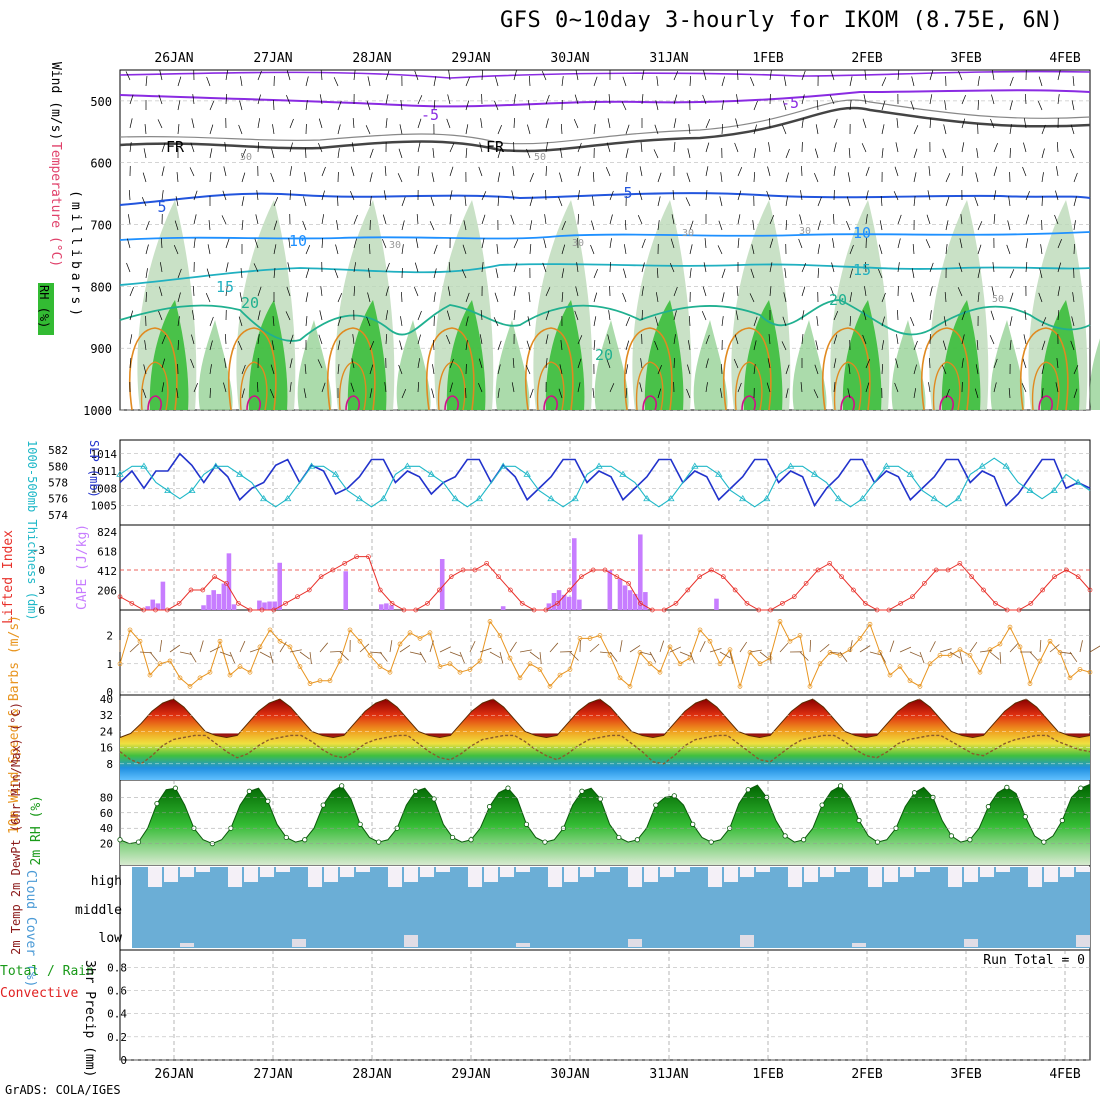 This screenshot has width=1100, height=1100. I want to click on wind-tick: 2, so click(109, 636).